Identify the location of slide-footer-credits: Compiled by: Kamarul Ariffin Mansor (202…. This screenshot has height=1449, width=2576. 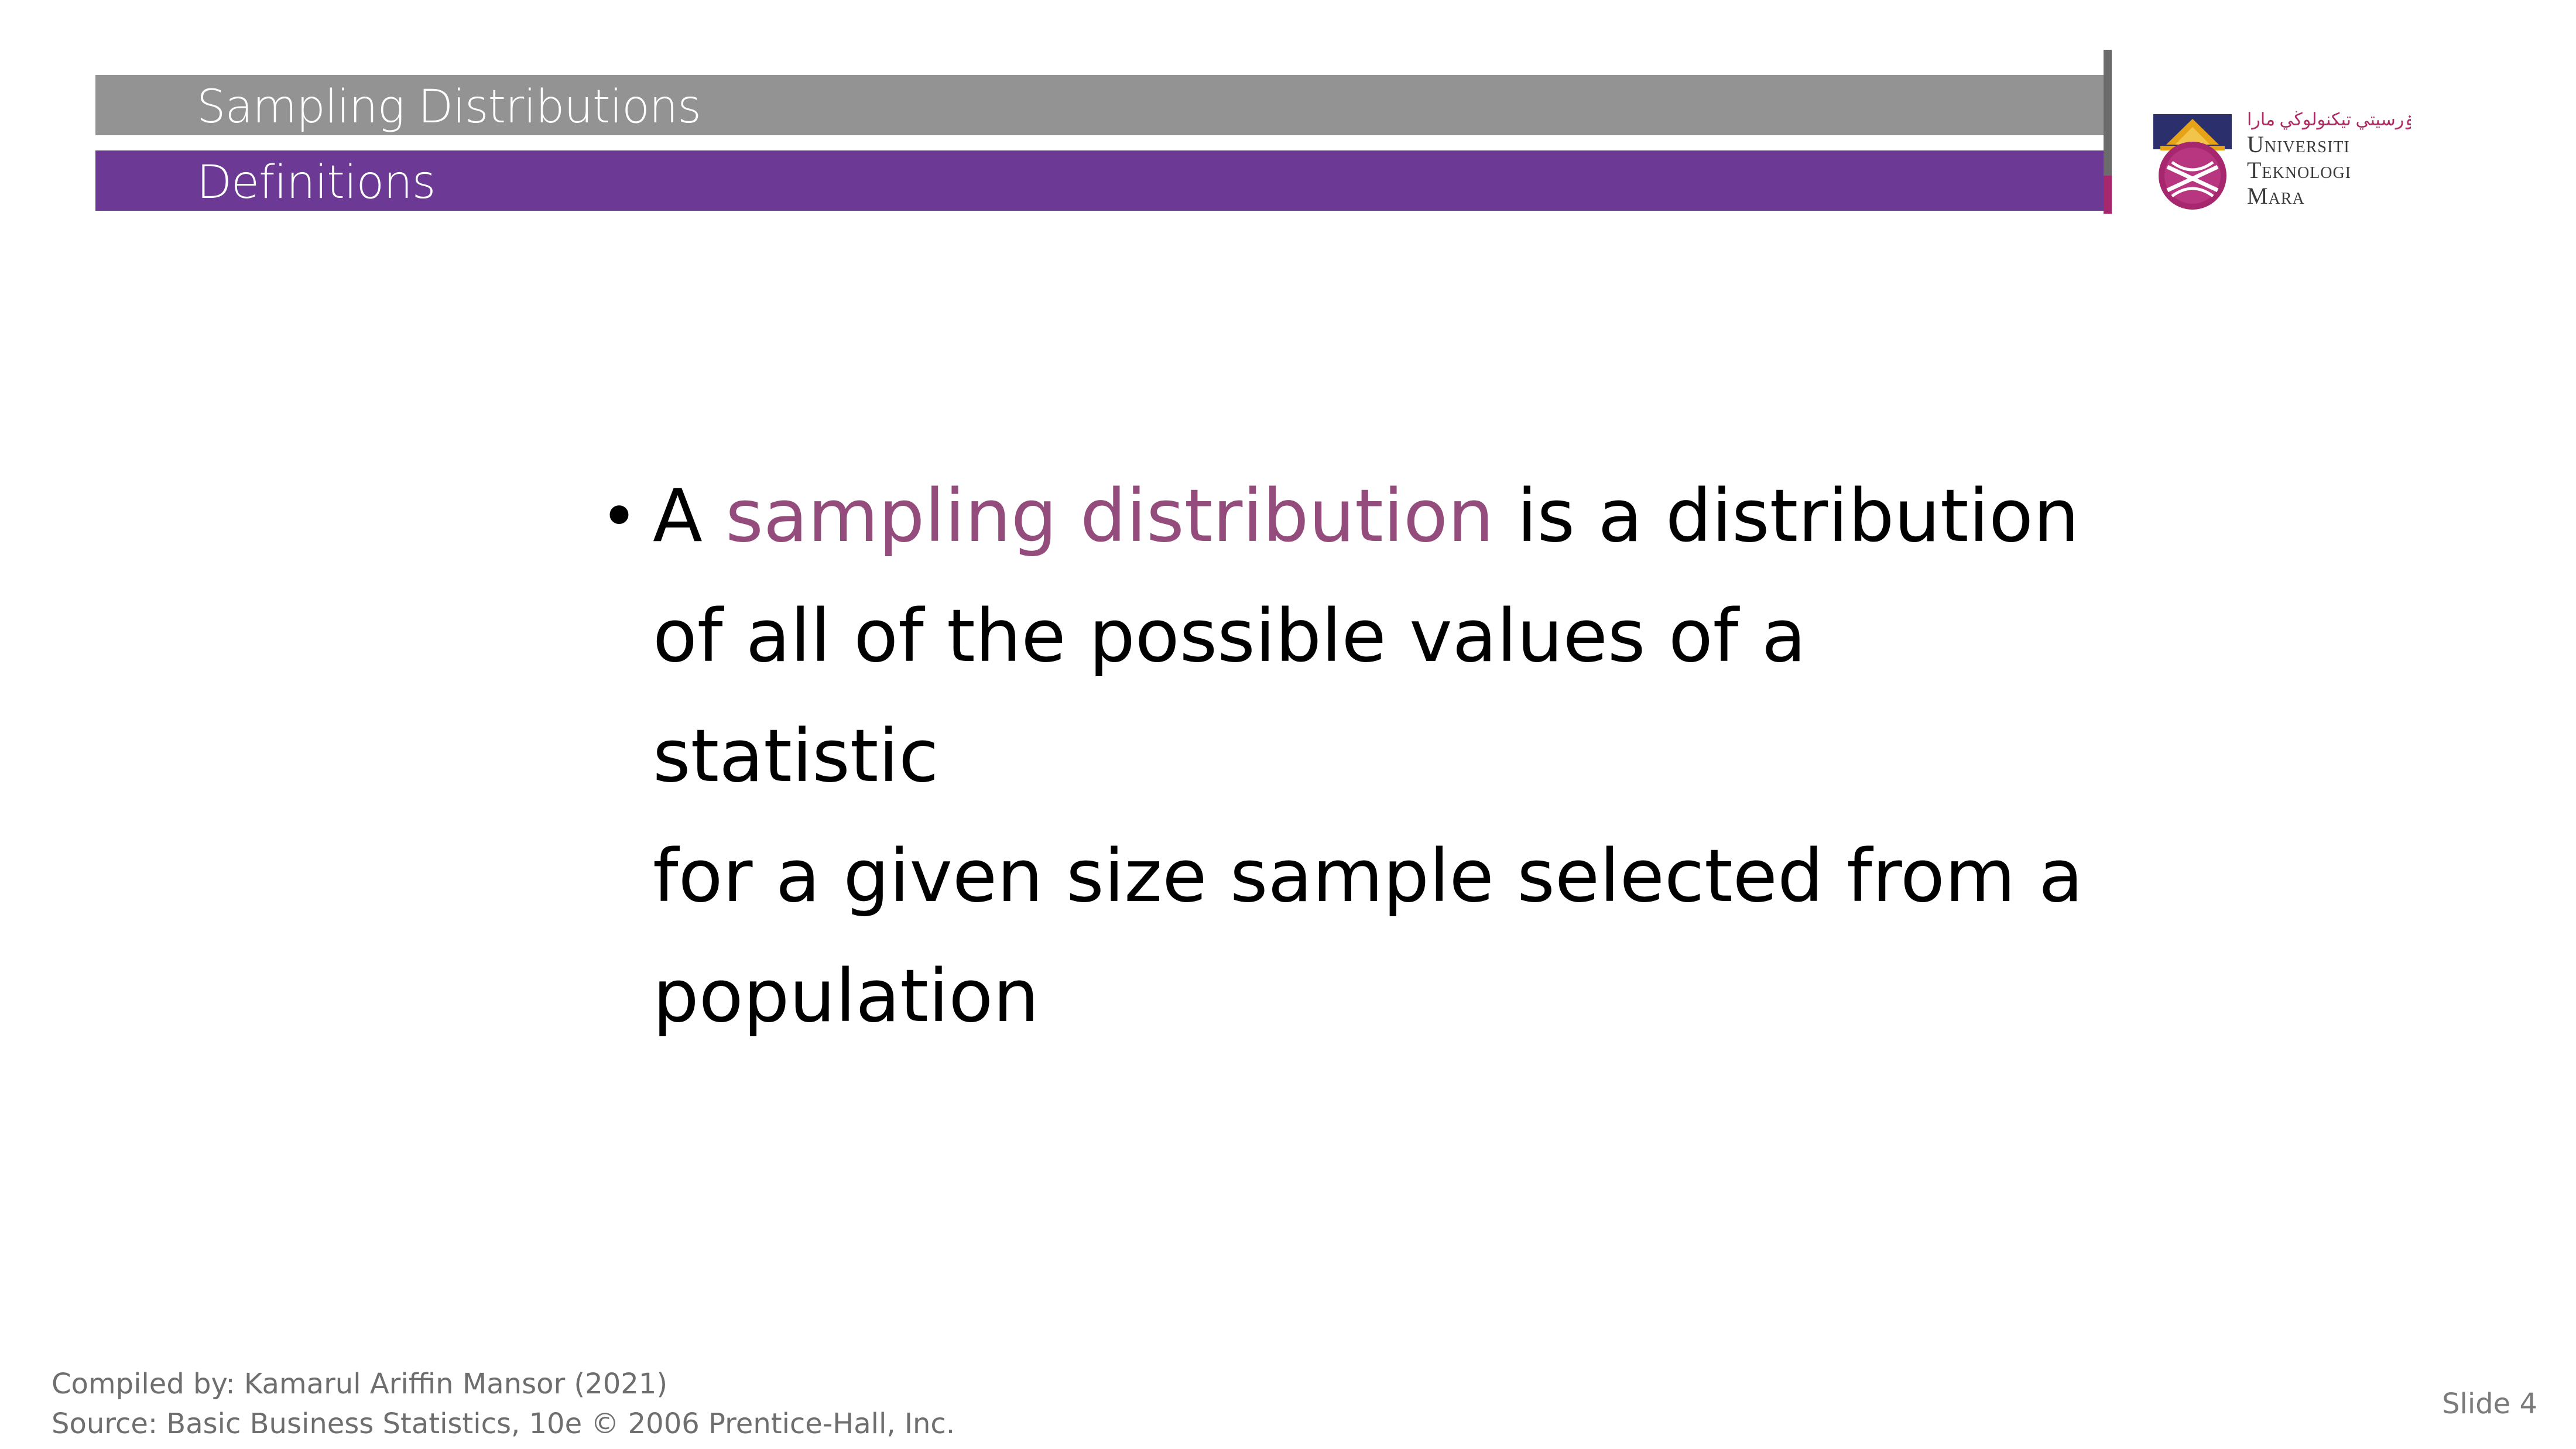
(503, 1404).